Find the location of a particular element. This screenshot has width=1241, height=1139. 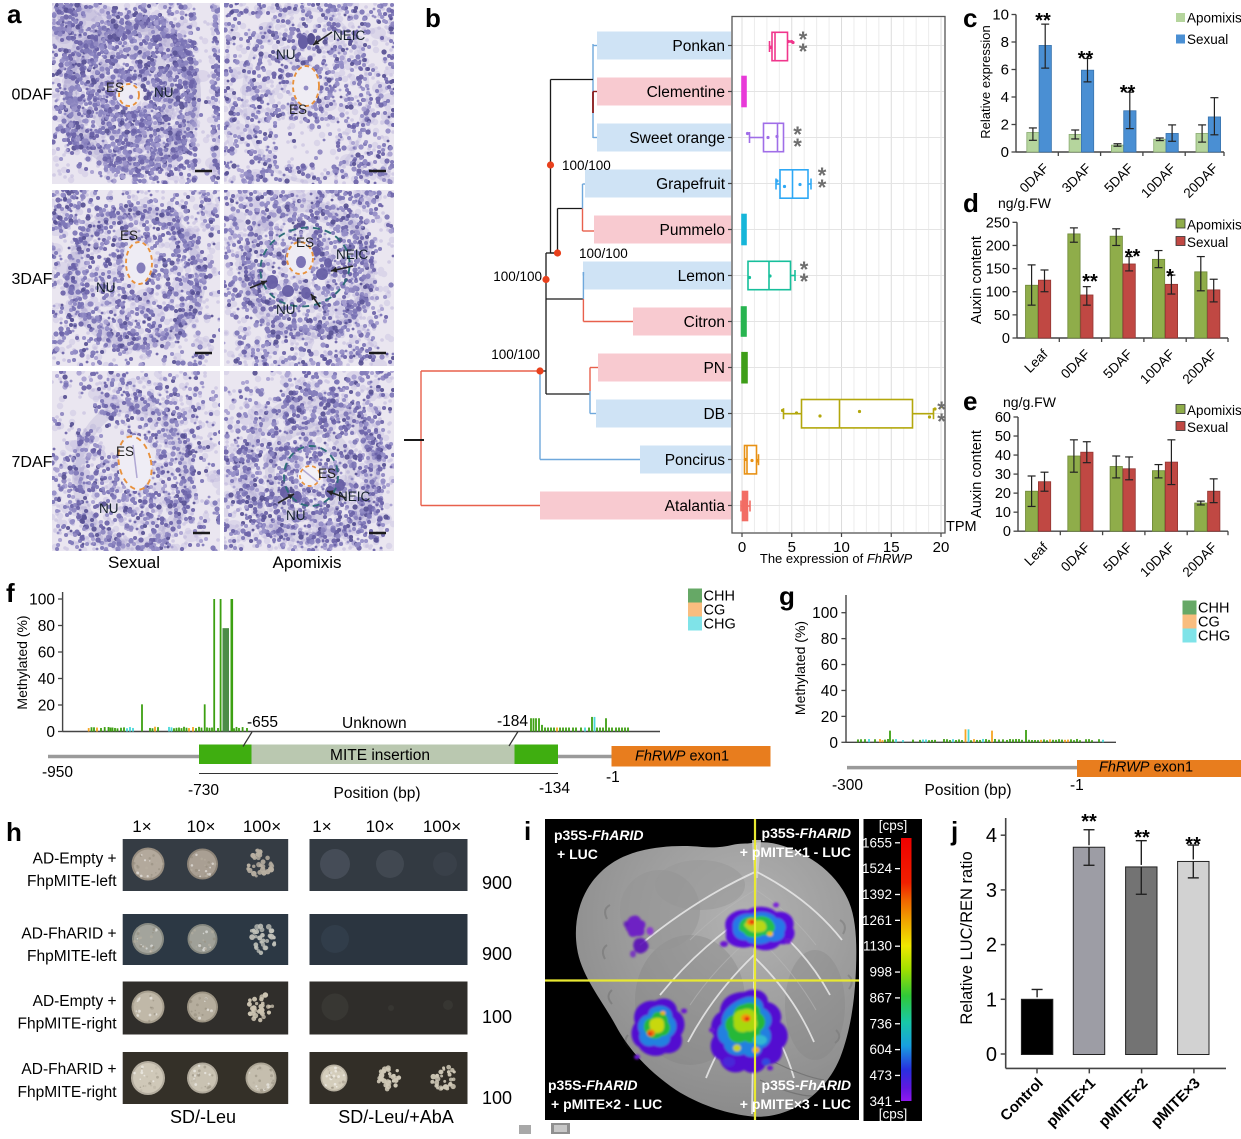

svg-text: 604 is located at coordinates (880, 1049).